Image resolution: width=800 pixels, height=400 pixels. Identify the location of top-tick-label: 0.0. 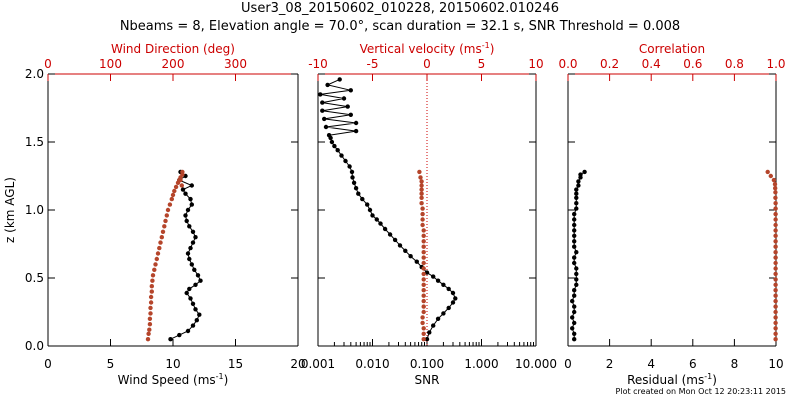
(567, 64).